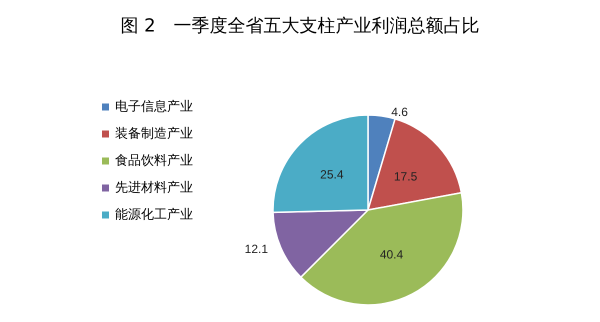 This screenshot has height=322, width=600. What do you see at coordinates (154, 107) in the screenshot?
I see `legend-label: 电子信息产业` at bounding box center [154, 107].